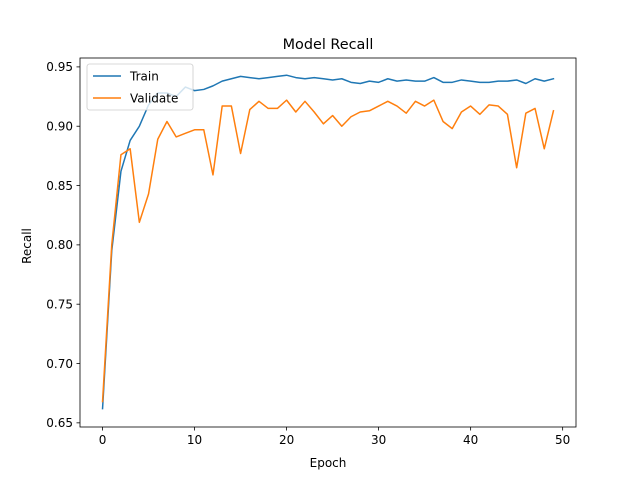 The width and height of the screenshot is (640, 484). Describe the element at coordinates (140, 87) in the screenshot. I see `chart-legend: Train Validate` at that location.